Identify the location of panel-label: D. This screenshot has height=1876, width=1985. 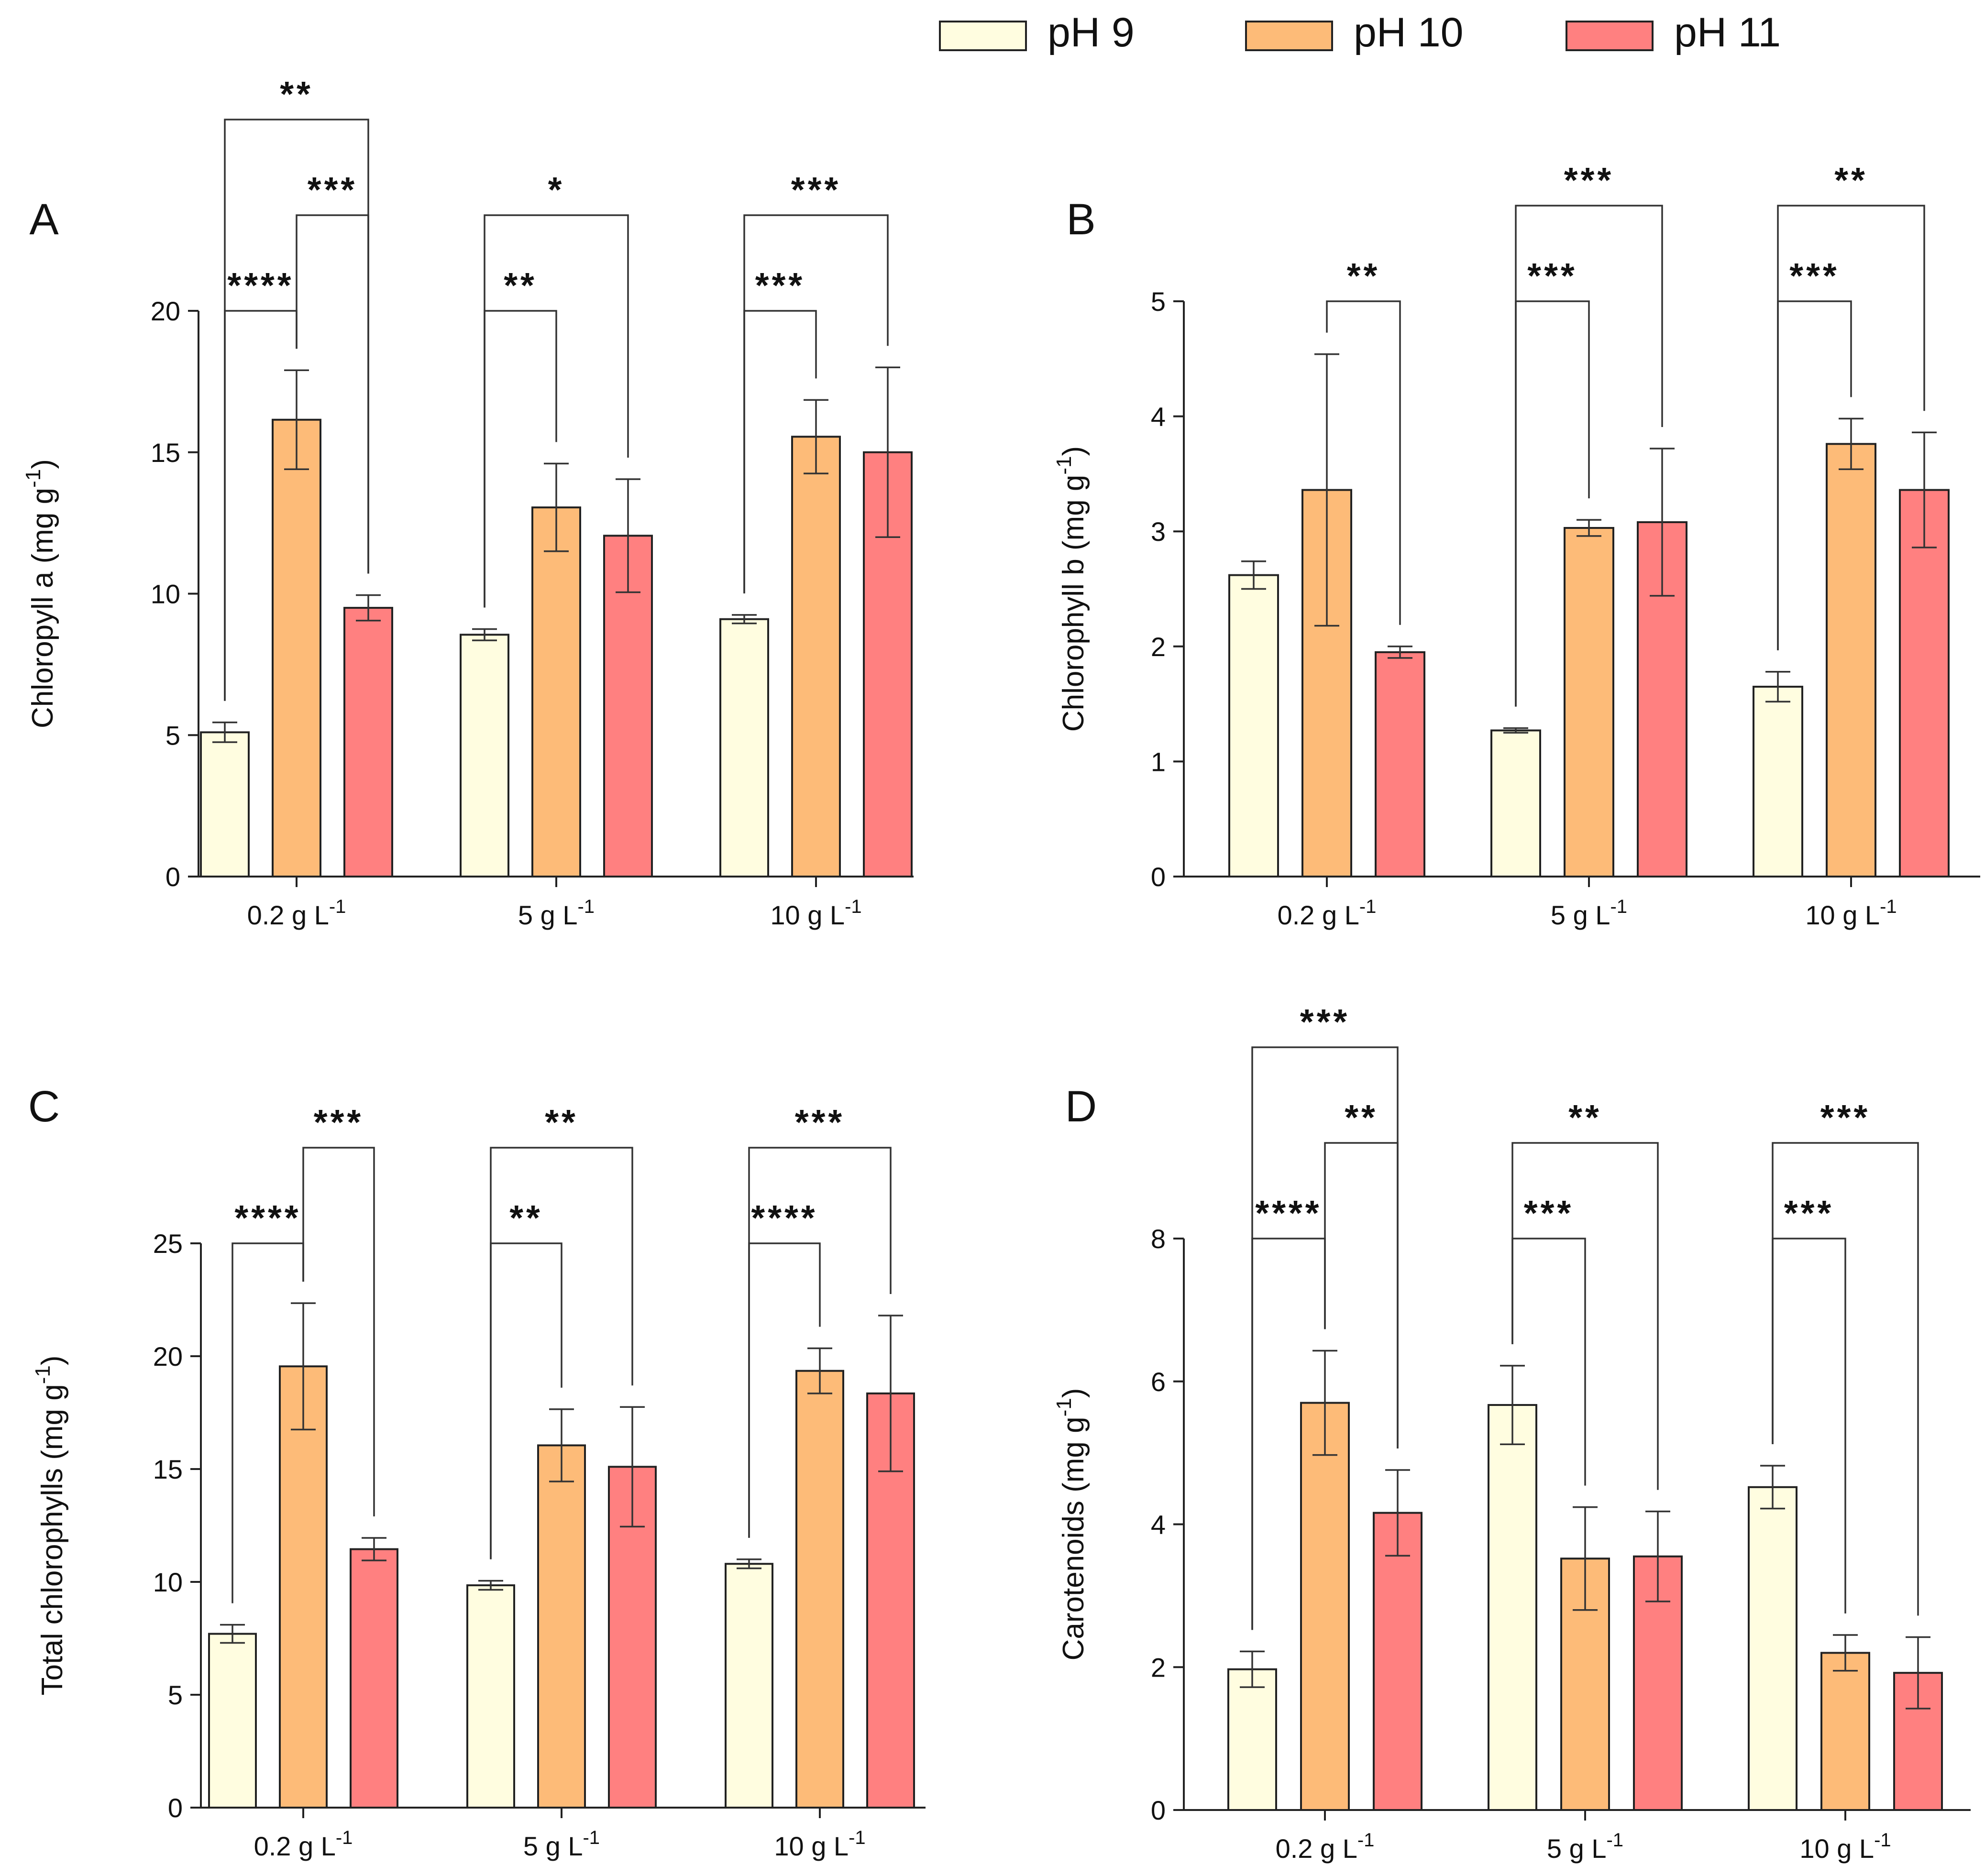
(1081, 1106).